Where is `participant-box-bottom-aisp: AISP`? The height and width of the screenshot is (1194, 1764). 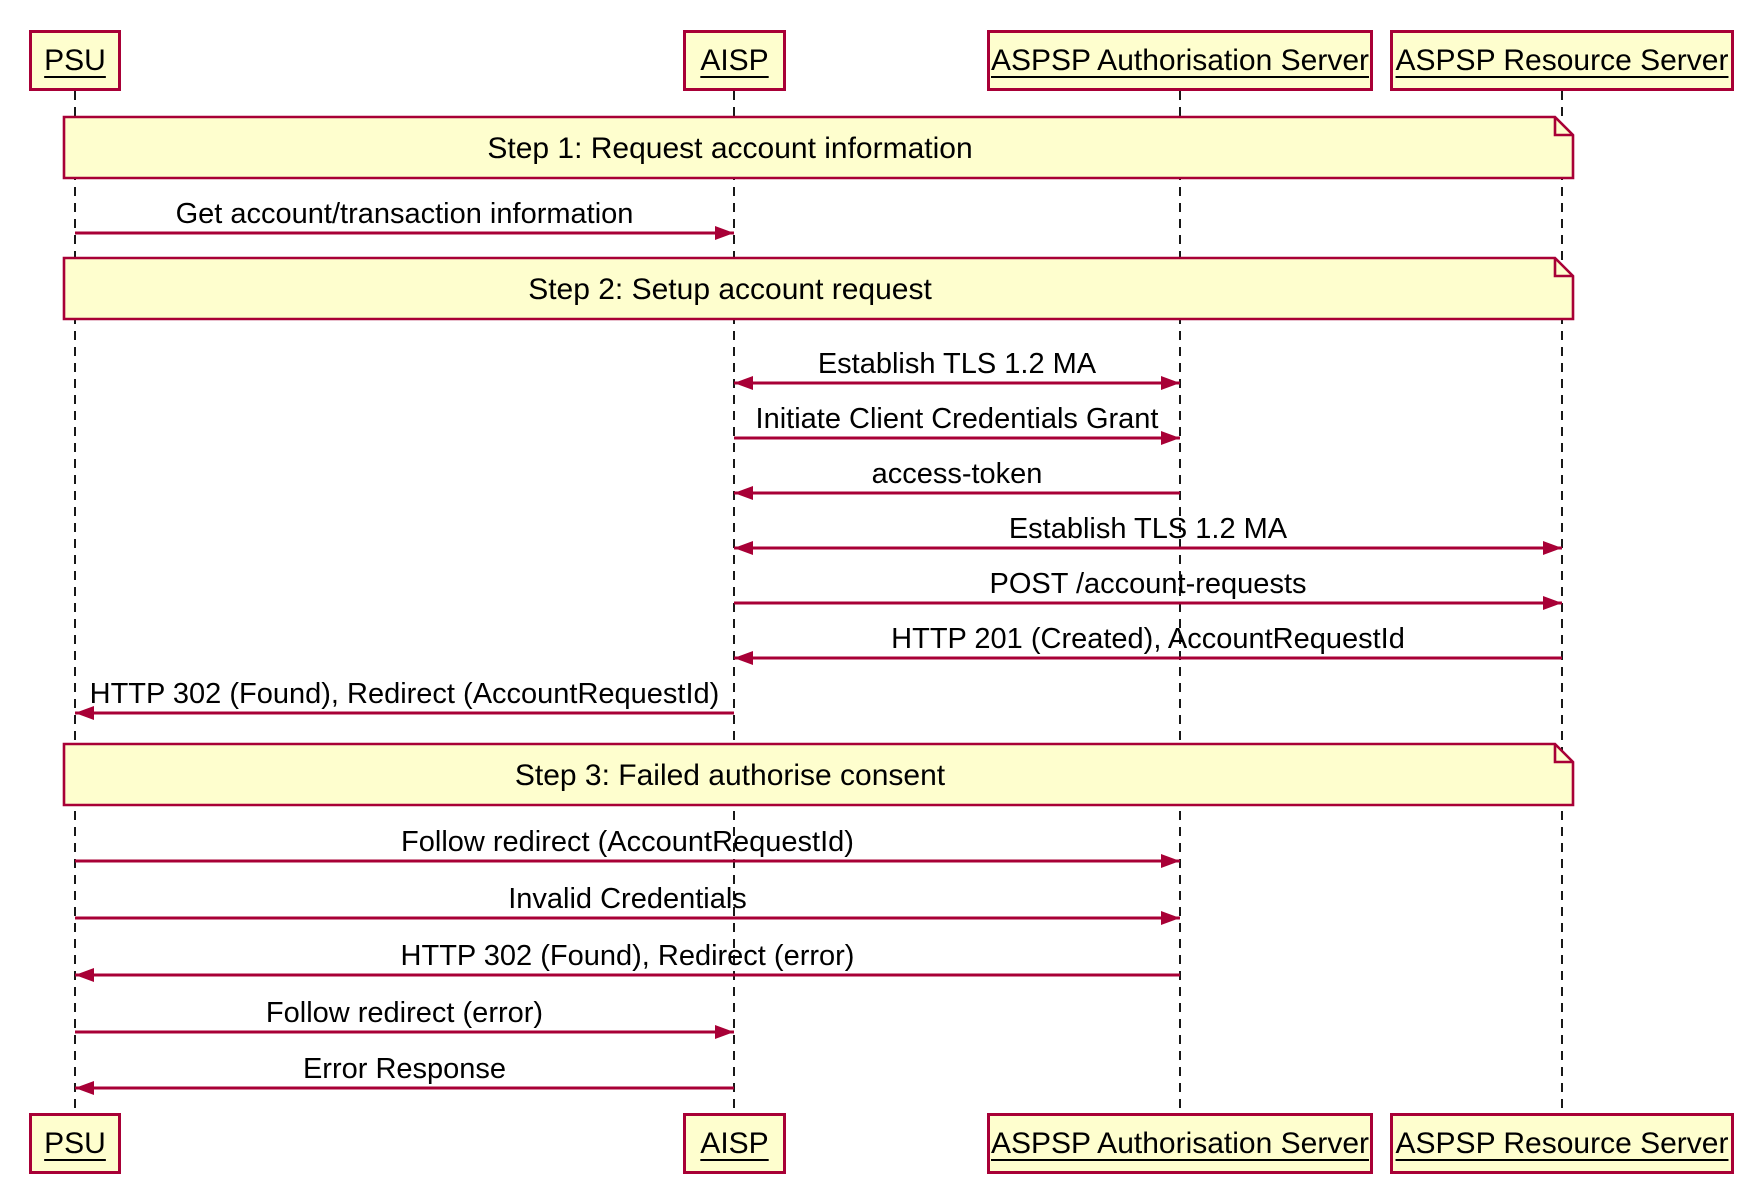 participant-box-bottom-aisp: AISP is located at coordinates (734, 1143).